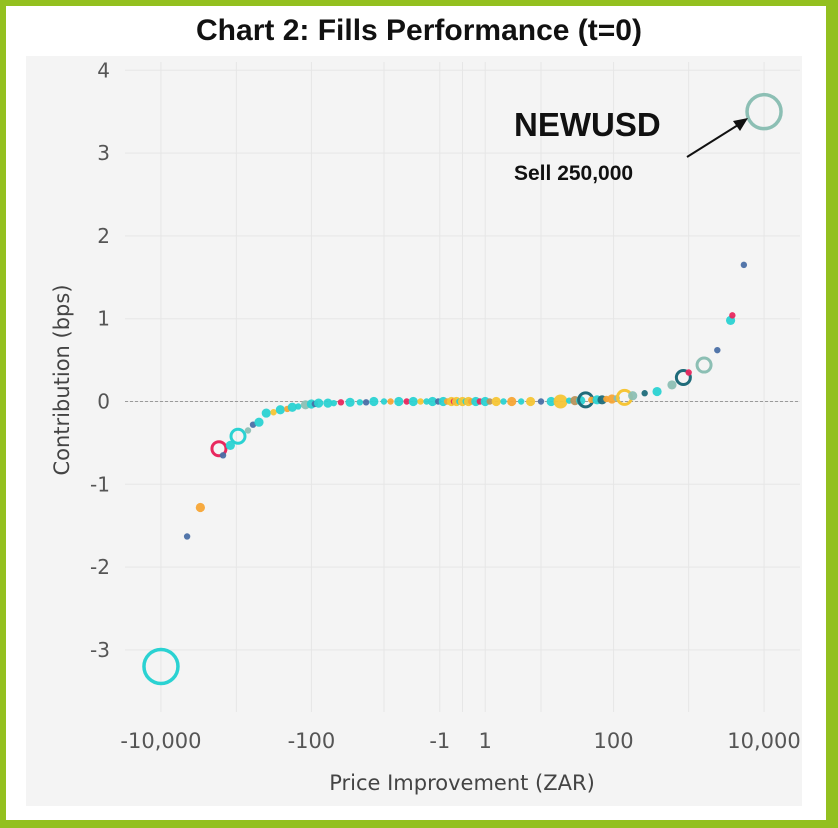  What do you see at coordinates (100, 484) in the screenshot?
I see `y-tick-label: -1` at bounding box center [100, 484].